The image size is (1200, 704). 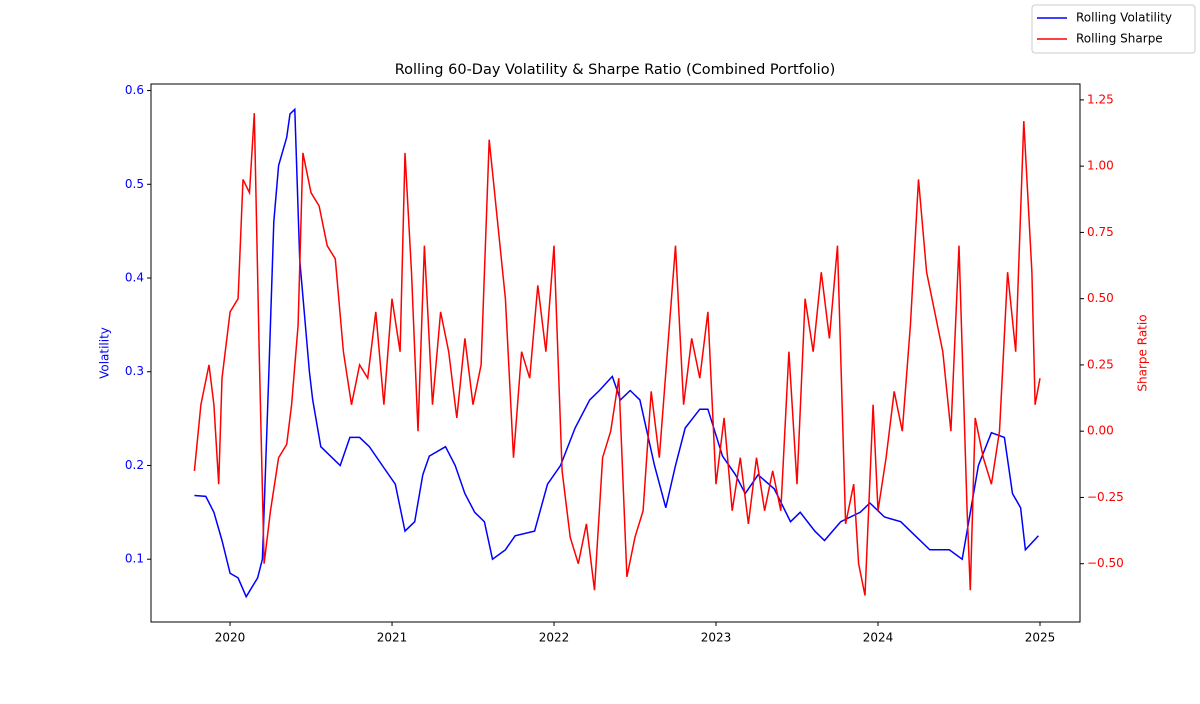 I want to click on y2-tick-label: 0.25, so click(x=1100, y=364).